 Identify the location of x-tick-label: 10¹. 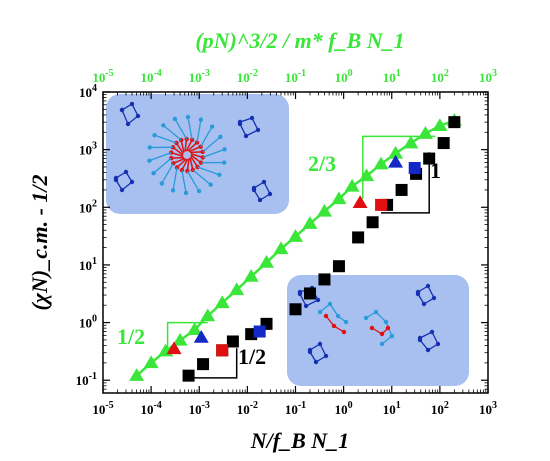
(392, 408).